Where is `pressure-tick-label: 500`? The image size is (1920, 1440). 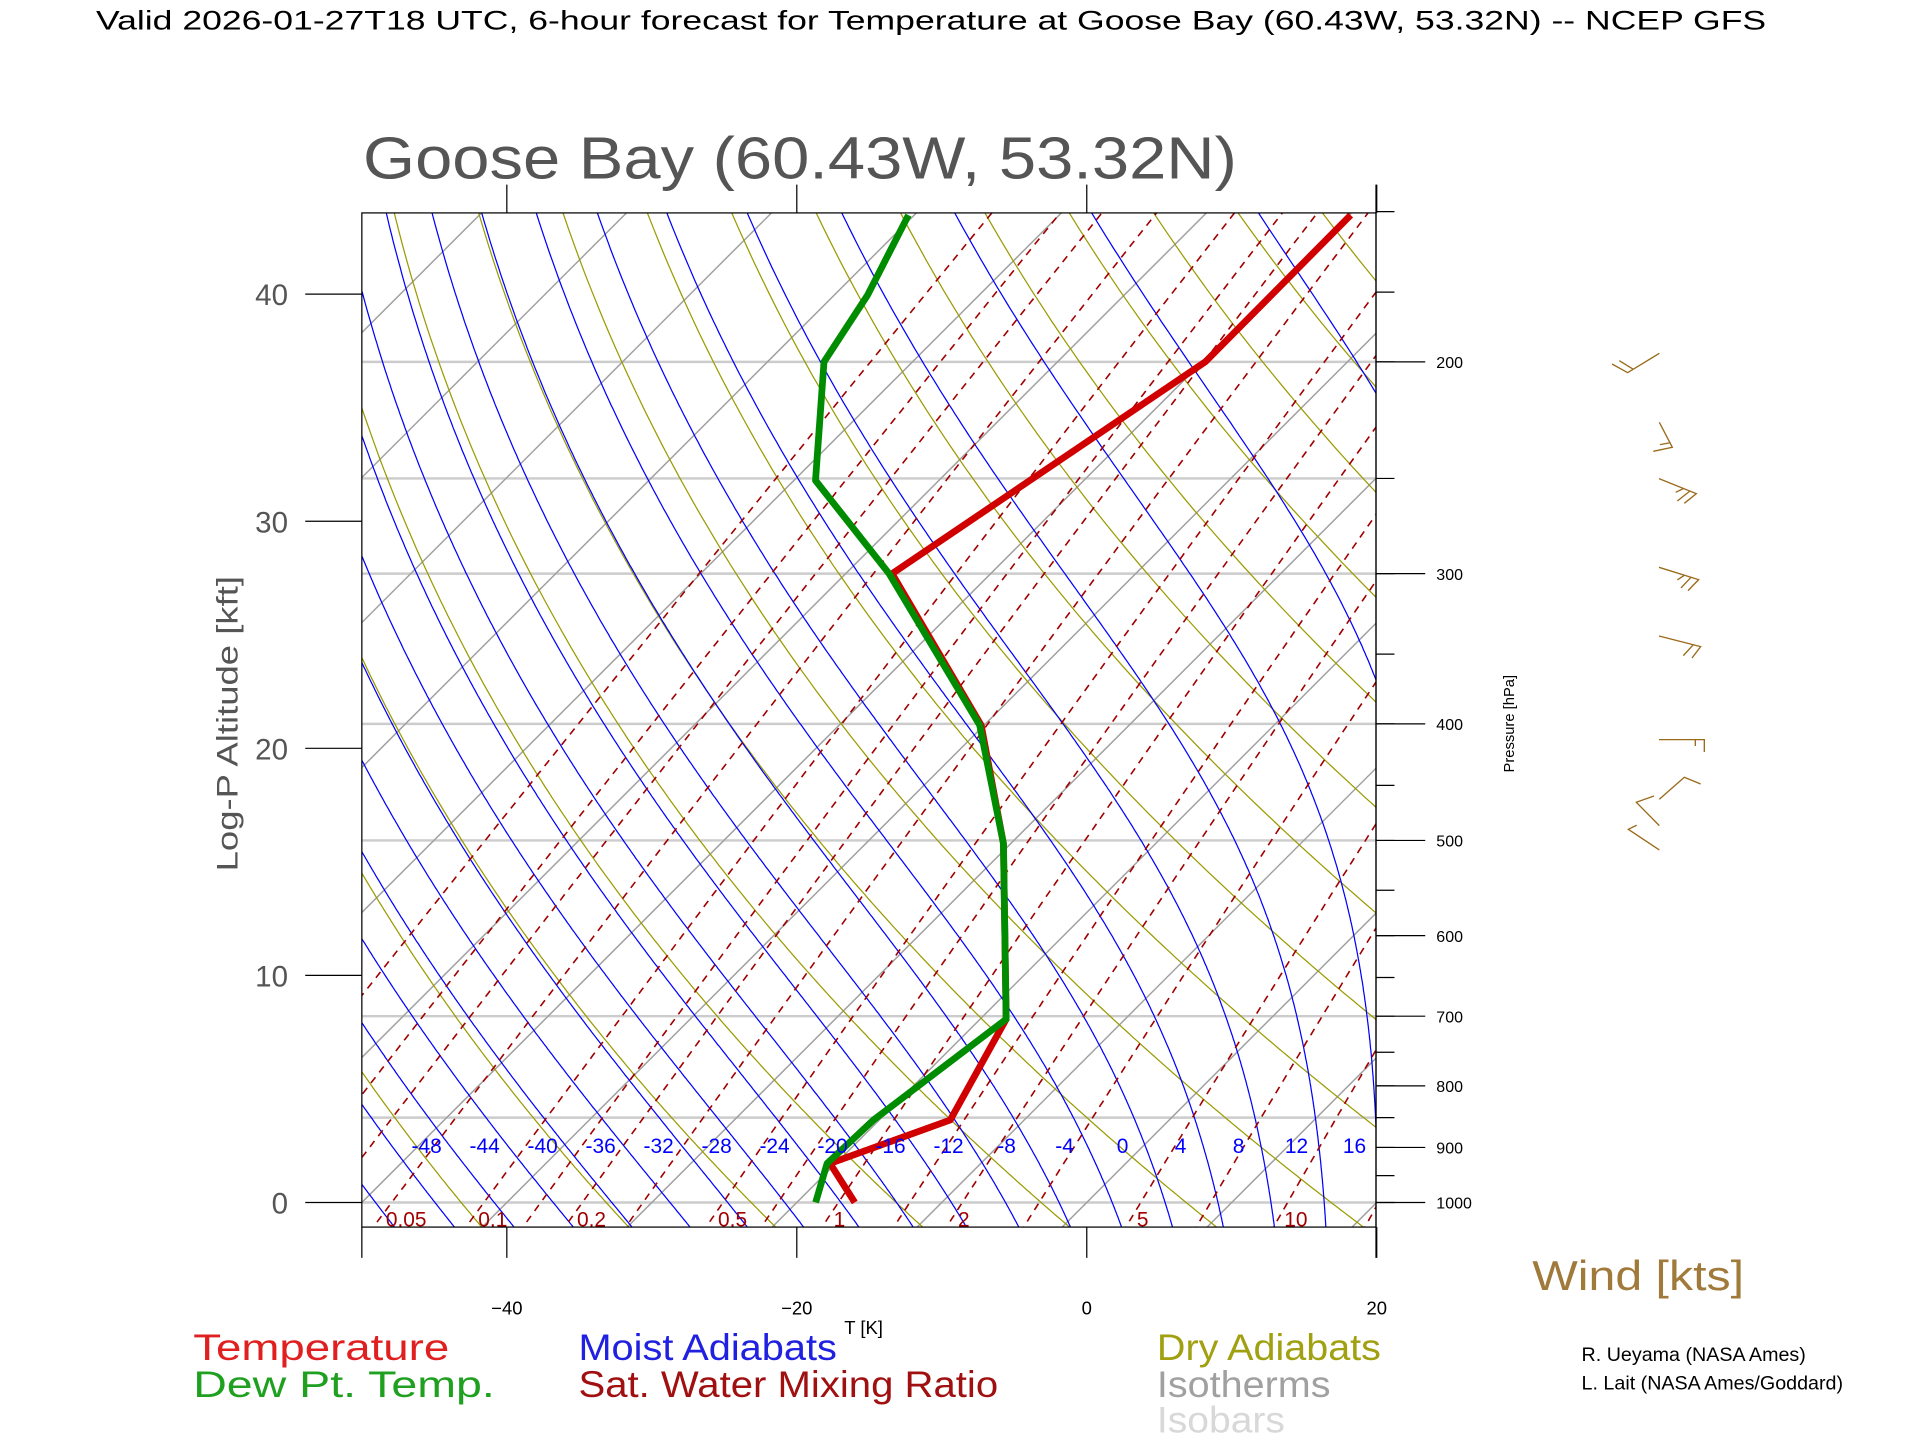 pressure-tick-label: 500 is located at coordinates (1449, 842).